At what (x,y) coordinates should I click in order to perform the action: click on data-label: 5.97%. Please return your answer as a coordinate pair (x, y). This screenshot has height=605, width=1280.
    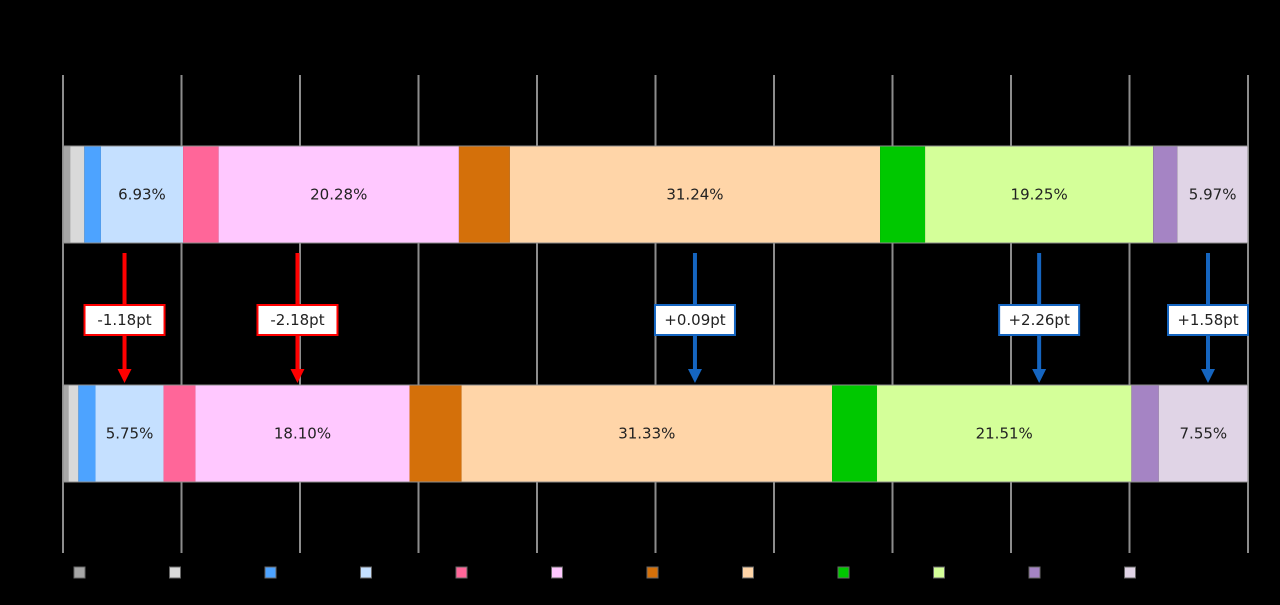
    Looking at the image, I should click on (1213, 195).